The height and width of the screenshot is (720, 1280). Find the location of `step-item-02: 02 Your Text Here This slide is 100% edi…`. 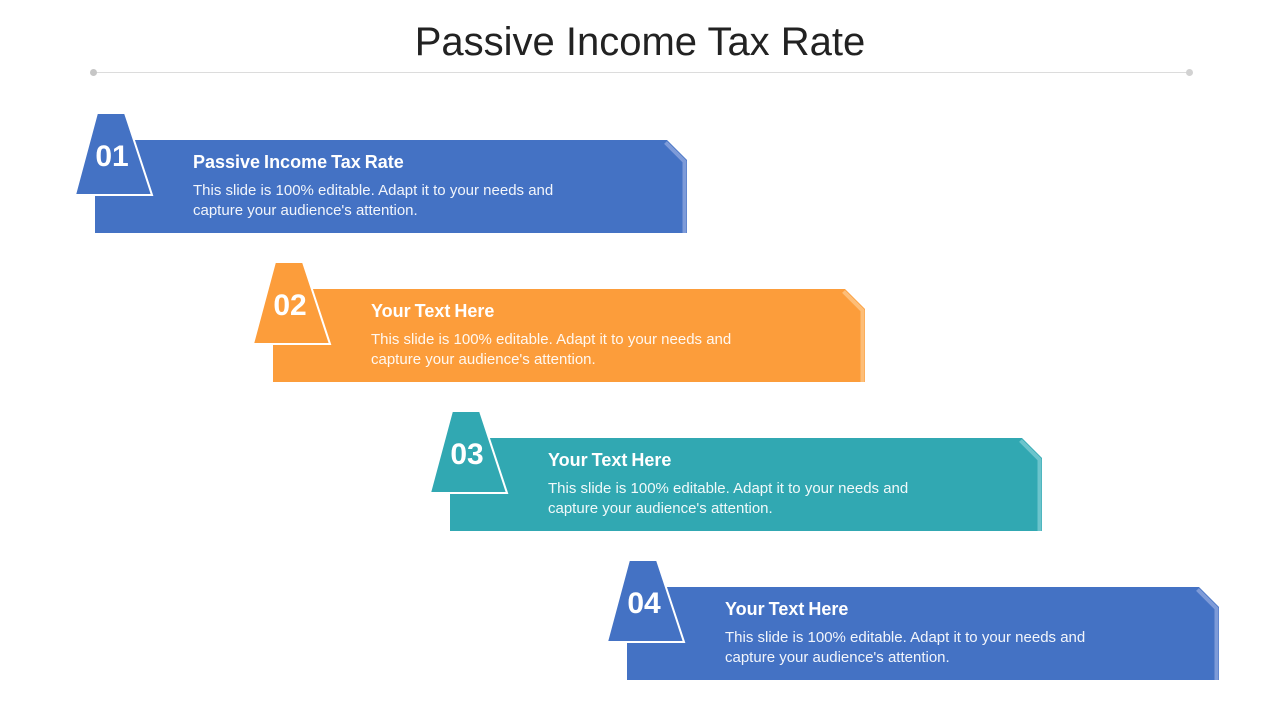

step-item-02: 02 Your Text Here This slide is 100% edi… is located at coordinates (559, 322).